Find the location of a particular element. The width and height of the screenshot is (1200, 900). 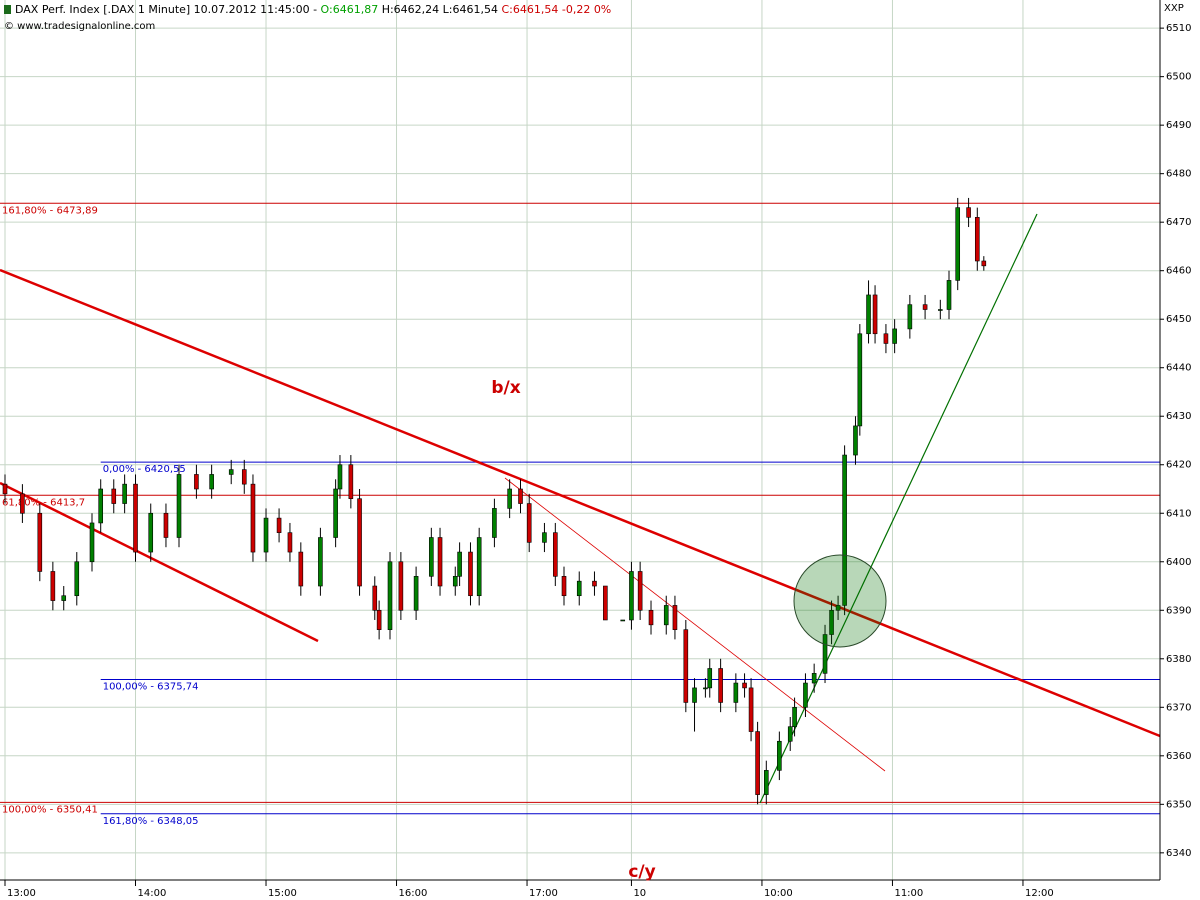

y-tick-label: 6380 is located at coordinates (1178, 659).